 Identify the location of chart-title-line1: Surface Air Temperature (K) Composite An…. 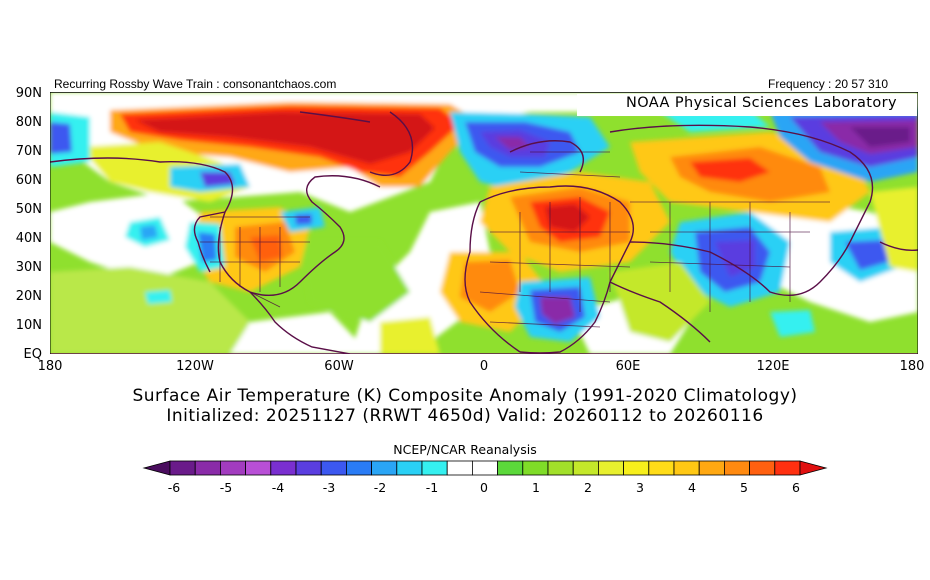
(465, 396).